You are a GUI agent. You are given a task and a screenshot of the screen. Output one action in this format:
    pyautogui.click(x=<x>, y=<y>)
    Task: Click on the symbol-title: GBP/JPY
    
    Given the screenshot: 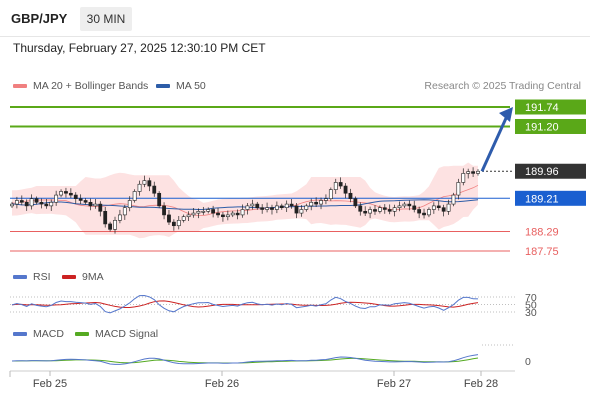 What is the action you would take?
    pyautogui.click(x=39, y=18)
    